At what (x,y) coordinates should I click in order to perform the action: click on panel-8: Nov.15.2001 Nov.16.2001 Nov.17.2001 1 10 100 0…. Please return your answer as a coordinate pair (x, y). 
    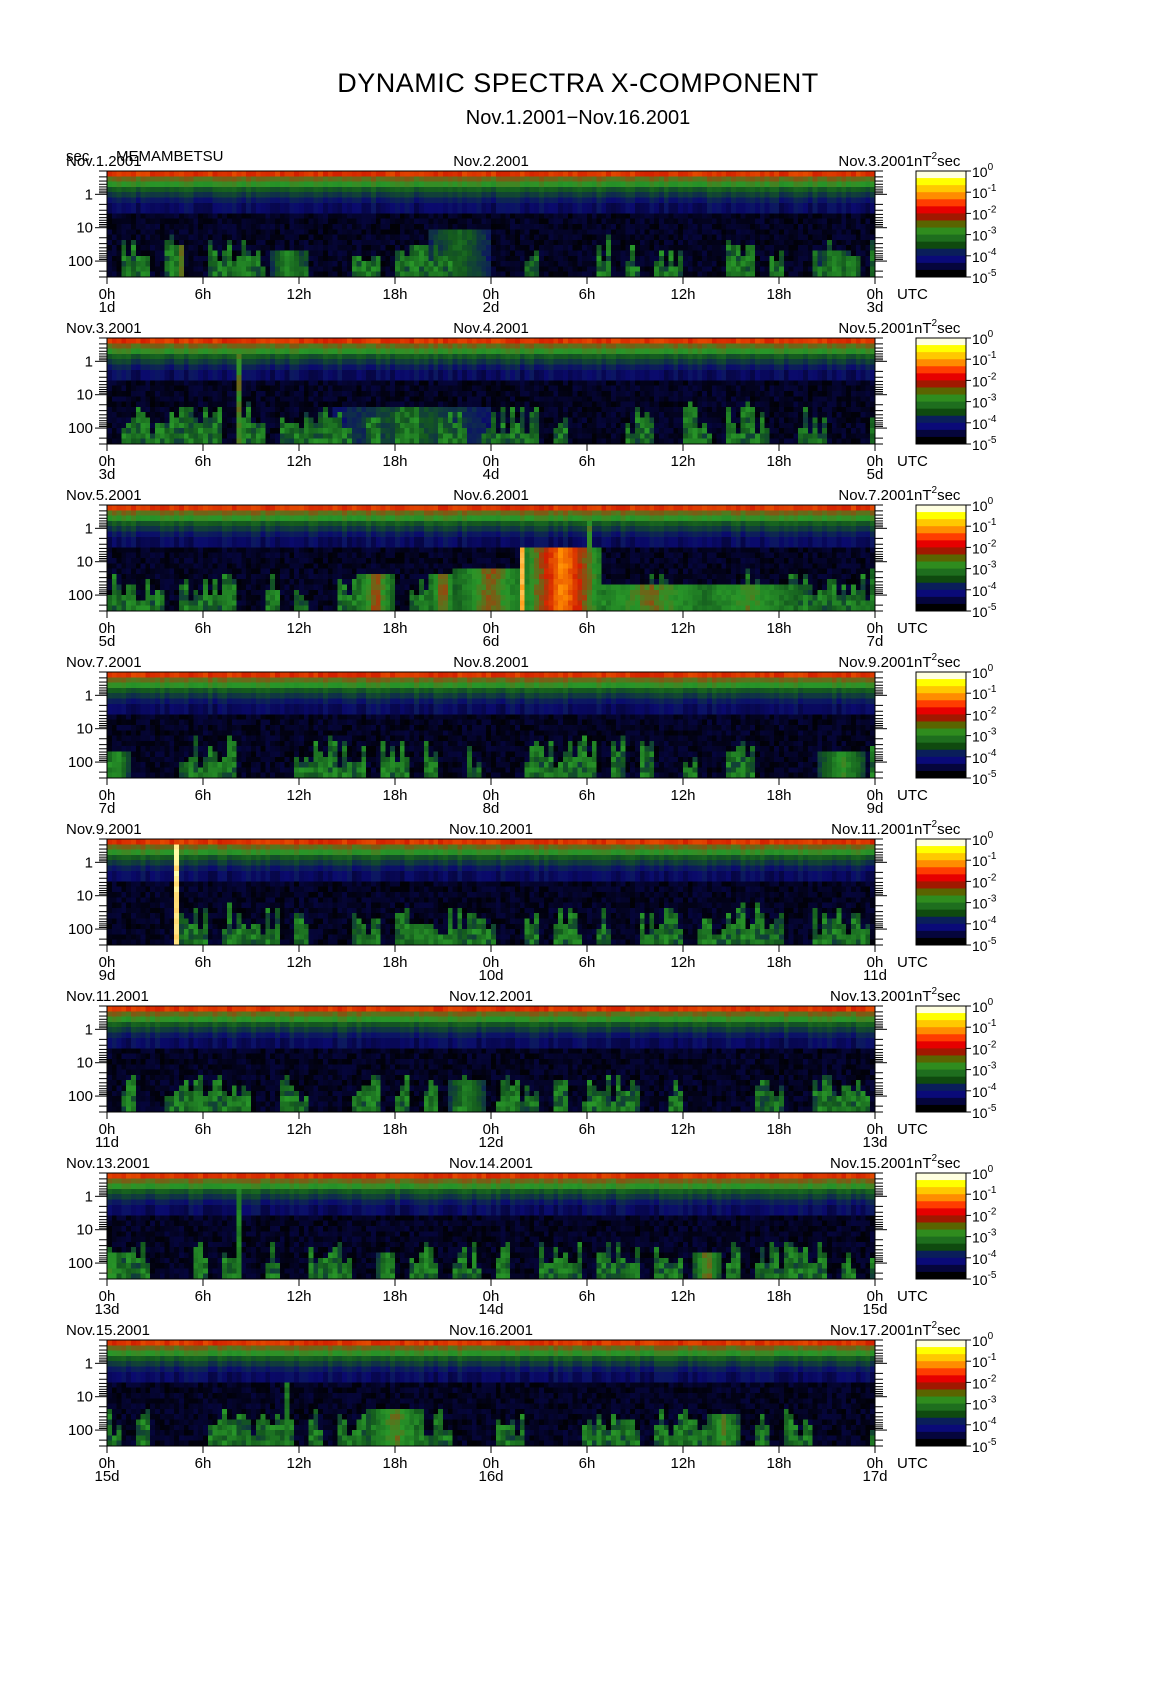
    Looking at the image, I should click on (531, 1402).